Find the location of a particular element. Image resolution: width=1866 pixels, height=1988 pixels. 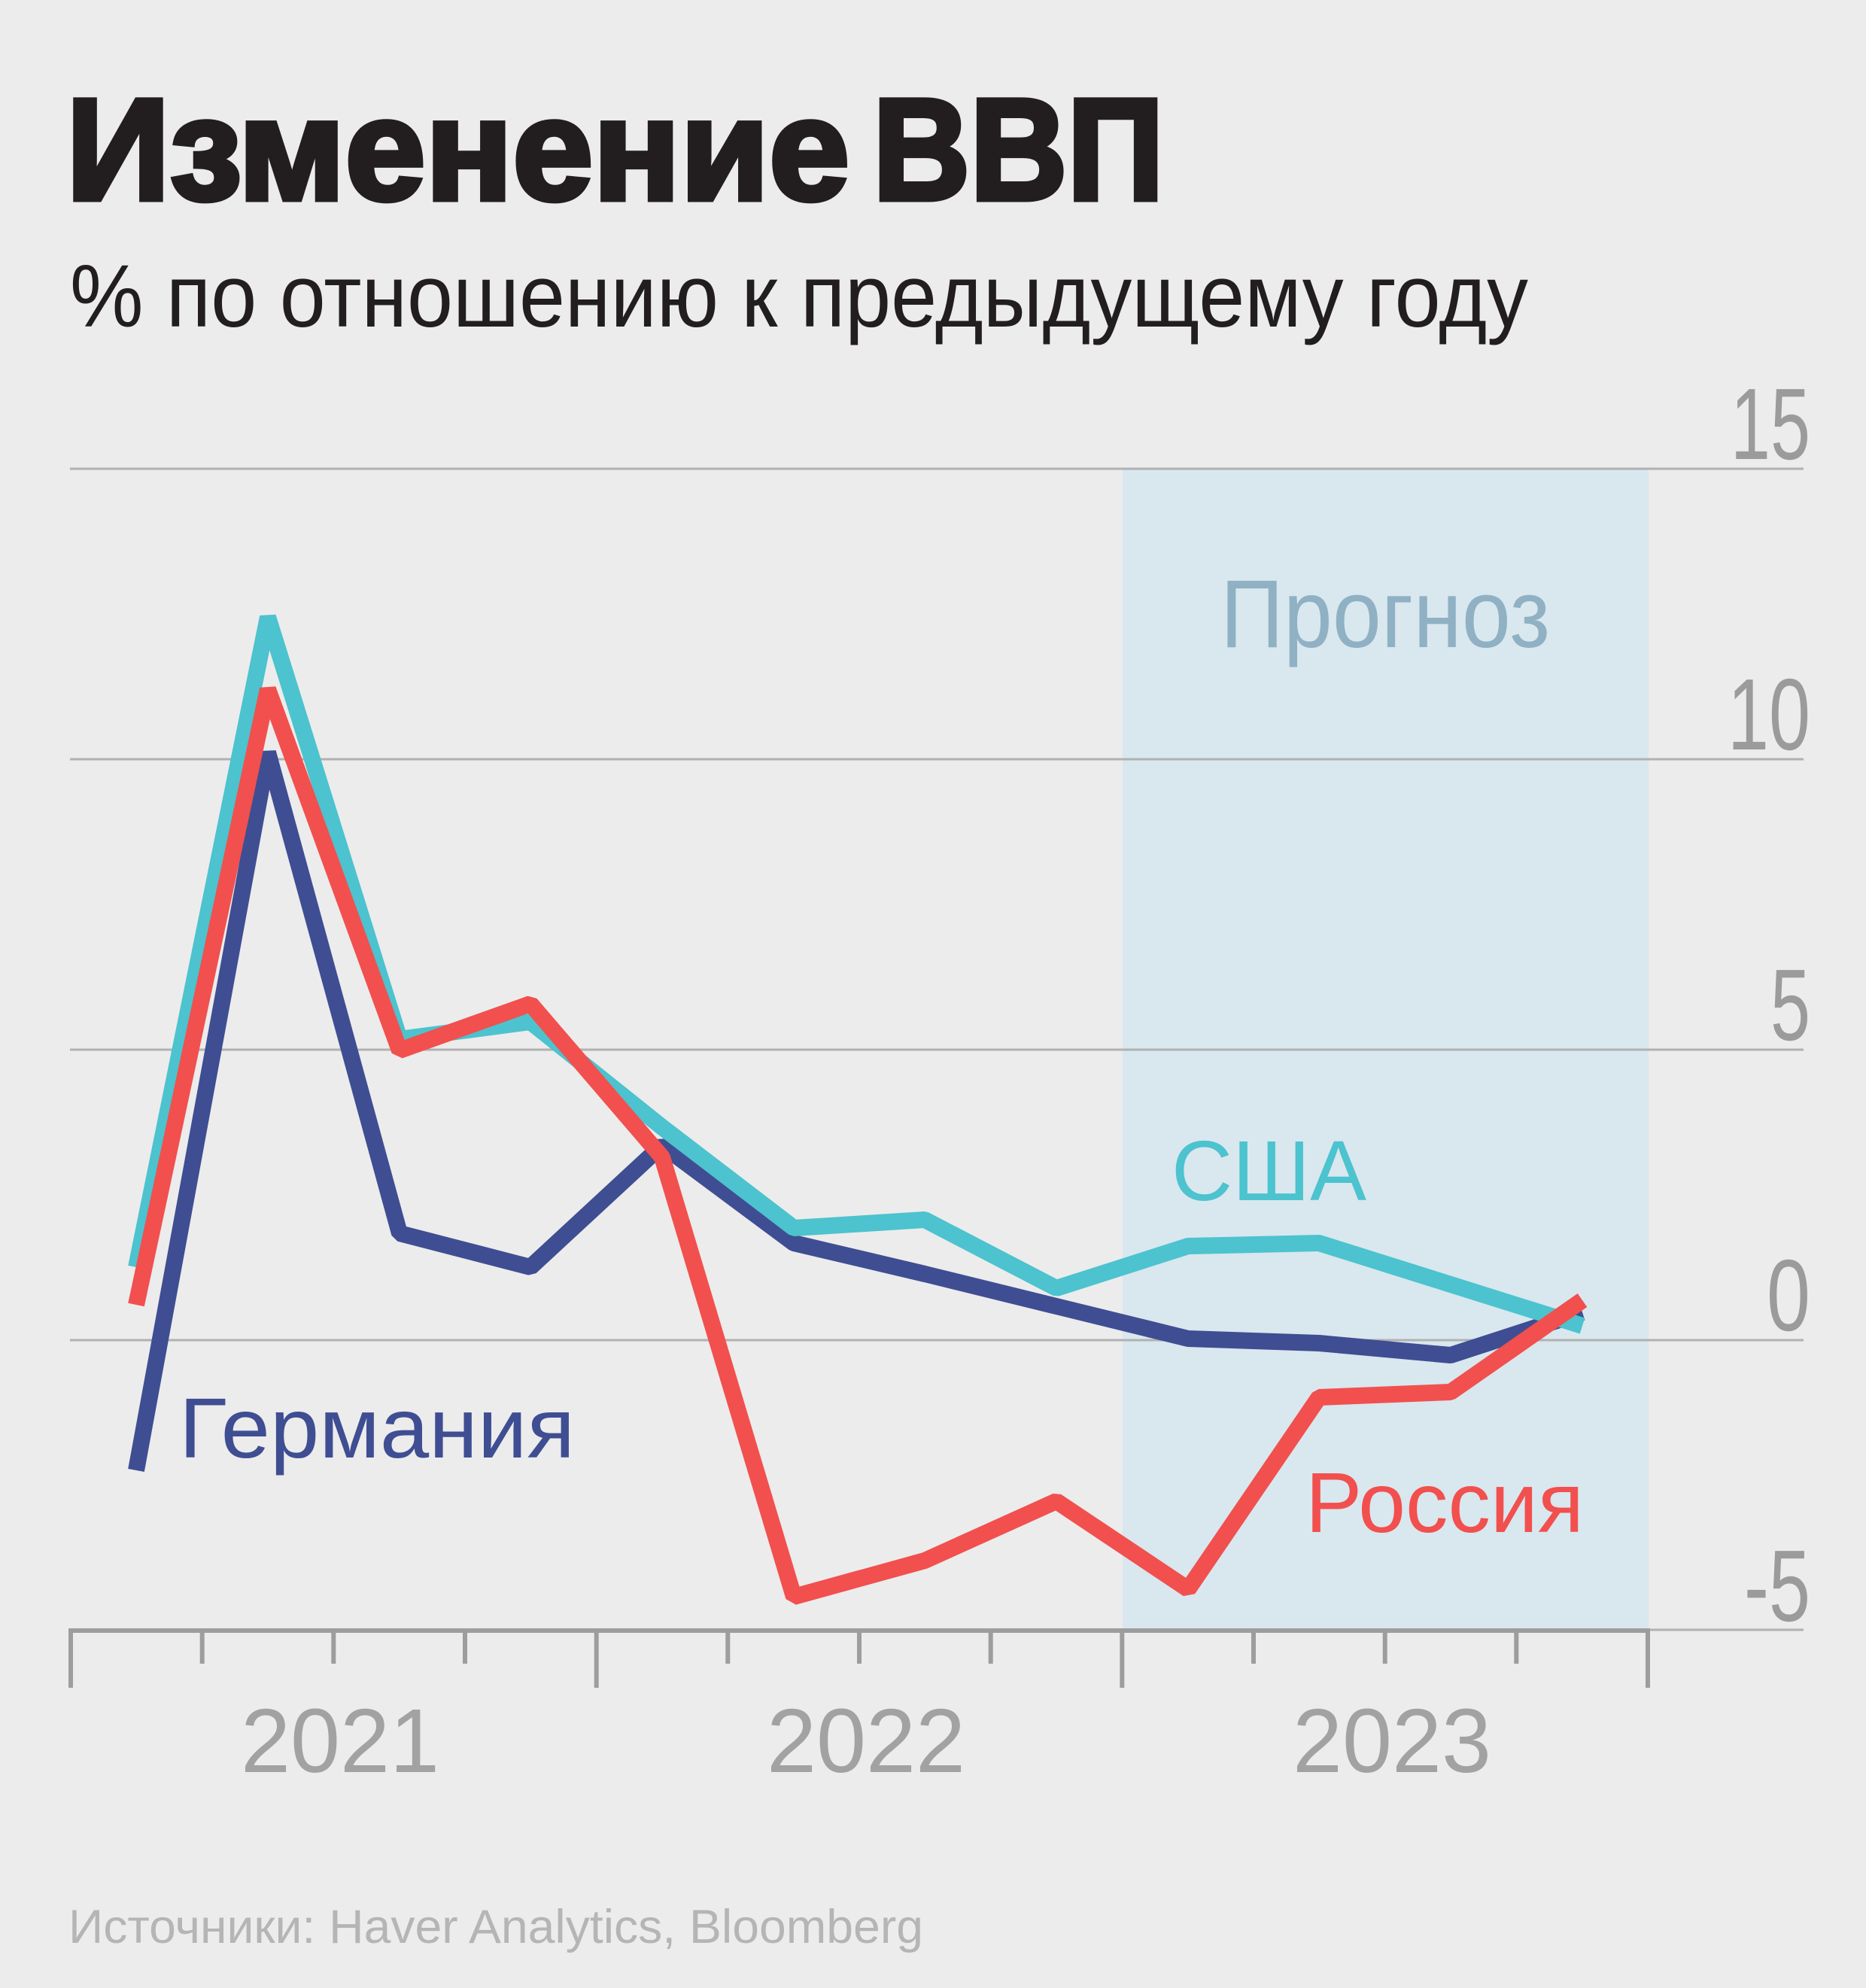

svg-text: 2023 is located at coordinates (1392, 1741).